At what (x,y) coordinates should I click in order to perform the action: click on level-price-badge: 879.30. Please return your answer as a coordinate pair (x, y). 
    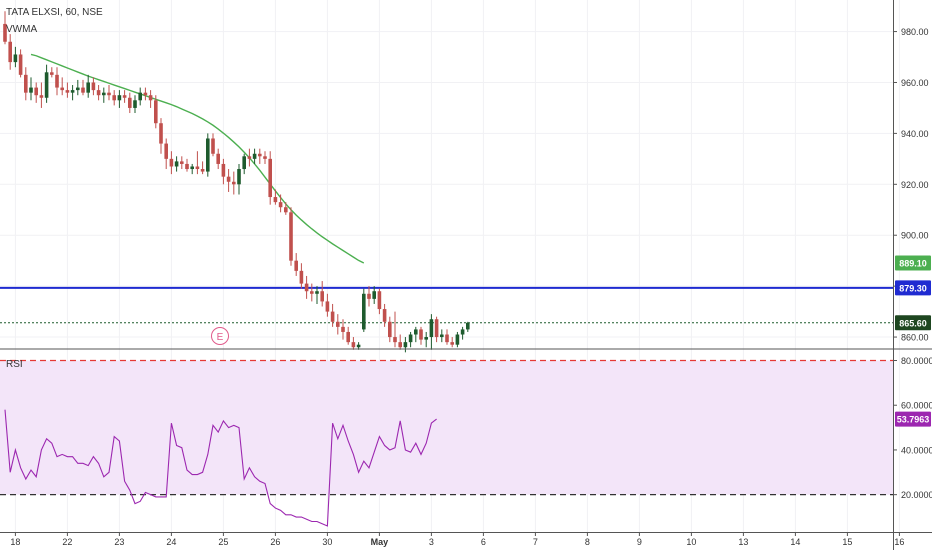
    Looking at the image, I should click on (913, 288).